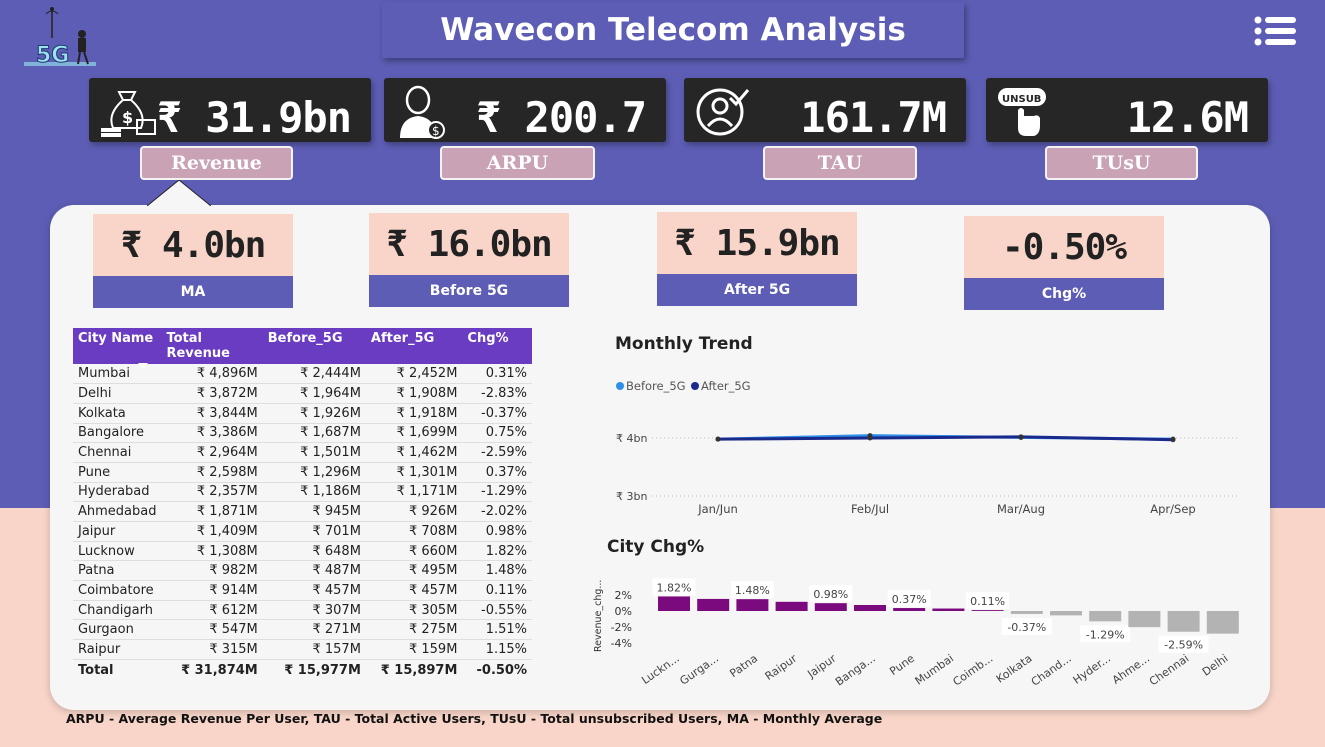 Image resolution: width=1325 pixels, height=747 pixels. I want to click on value-cell: 0.11%, so click(497, 590).